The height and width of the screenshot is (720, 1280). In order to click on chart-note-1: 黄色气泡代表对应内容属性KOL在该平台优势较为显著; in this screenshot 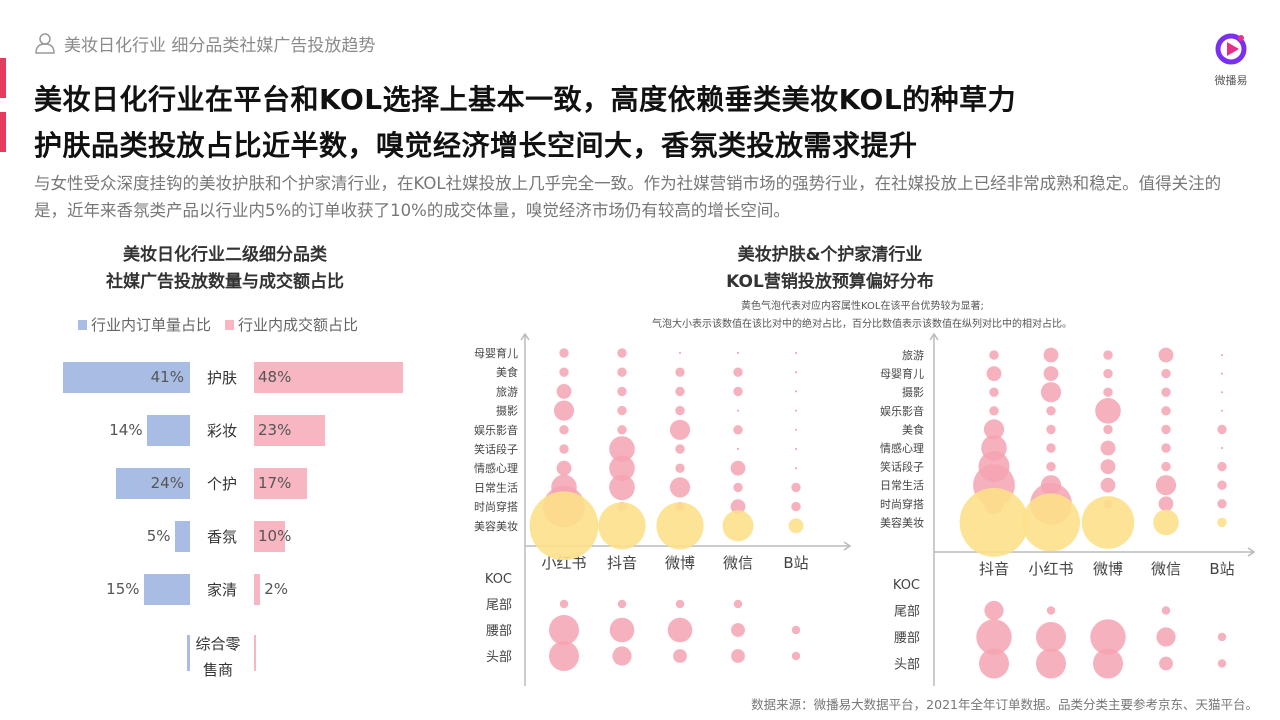, I will do `click(862, 306)`.